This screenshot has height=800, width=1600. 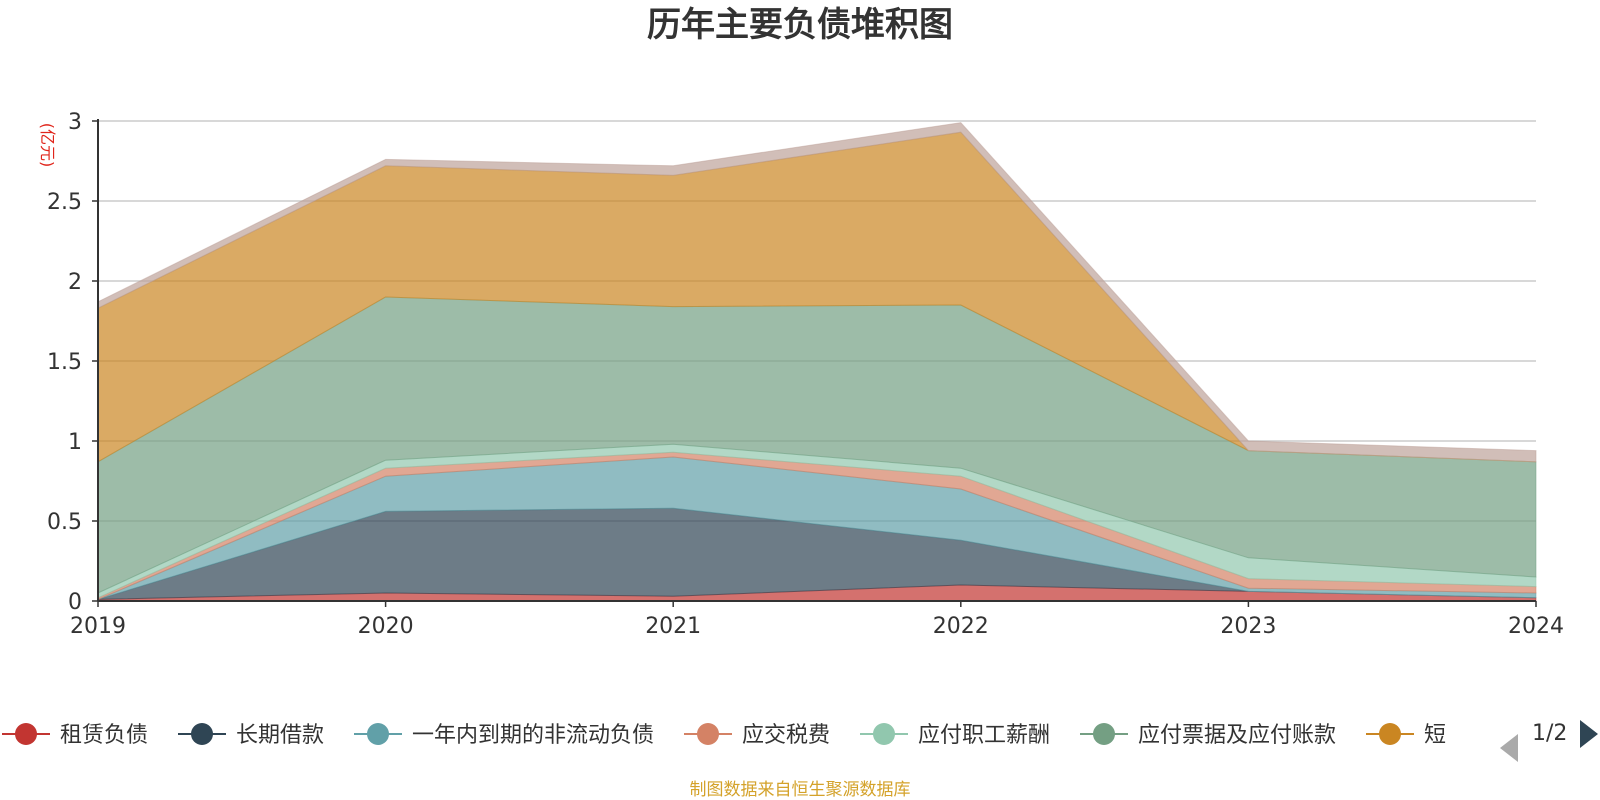 I want to click on legend-item: 应交税费, so click(x=757, y=735).